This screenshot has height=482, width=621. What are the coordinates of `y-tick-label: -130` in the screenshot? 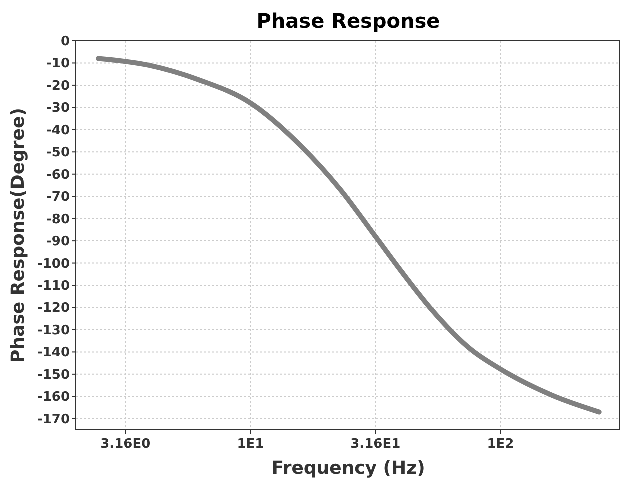 It's located at (53, 330).